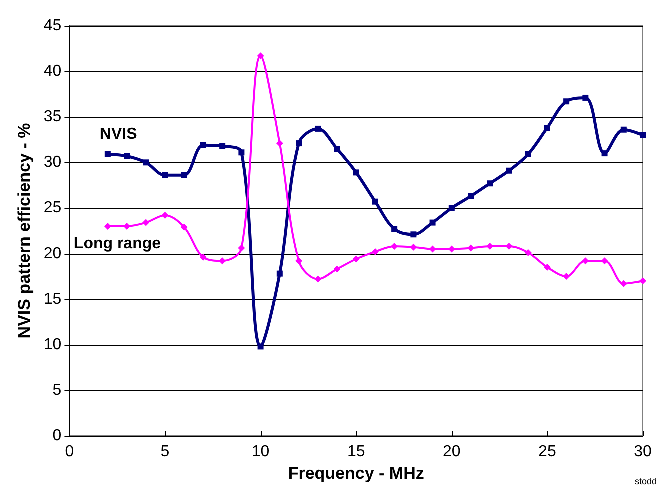 The image size is (671, 500). What do you see at coordinates (53, 299) in the screenshot?
I see `y-tick-label: 15` at bounding box center [53, 299].